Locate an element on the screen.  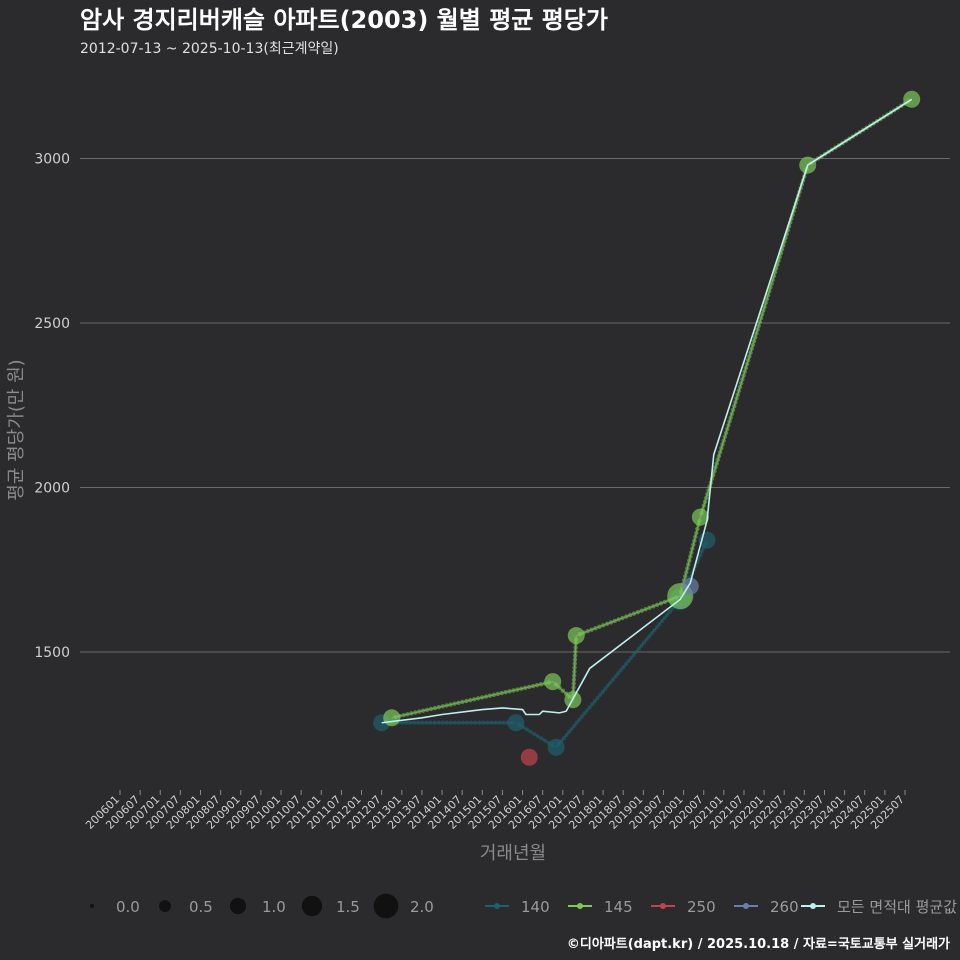
y-axis-title: 평균 평당가(만 원) is located at coordinates (16, 429).